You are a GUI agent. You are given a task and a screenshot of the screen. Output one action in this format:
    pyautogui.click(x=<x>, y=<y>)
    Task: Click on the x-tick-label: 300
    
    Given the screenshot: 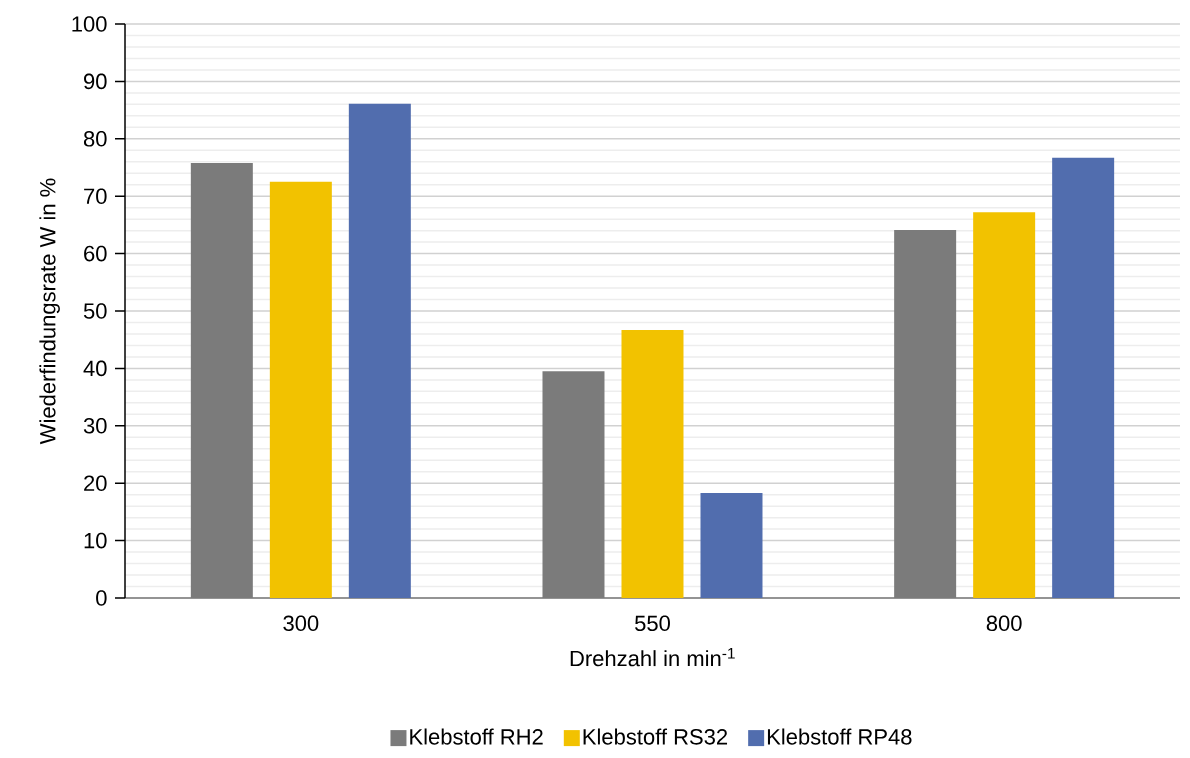 What is the action you would take?
    pyautogui.click(x=301, y=623)
    